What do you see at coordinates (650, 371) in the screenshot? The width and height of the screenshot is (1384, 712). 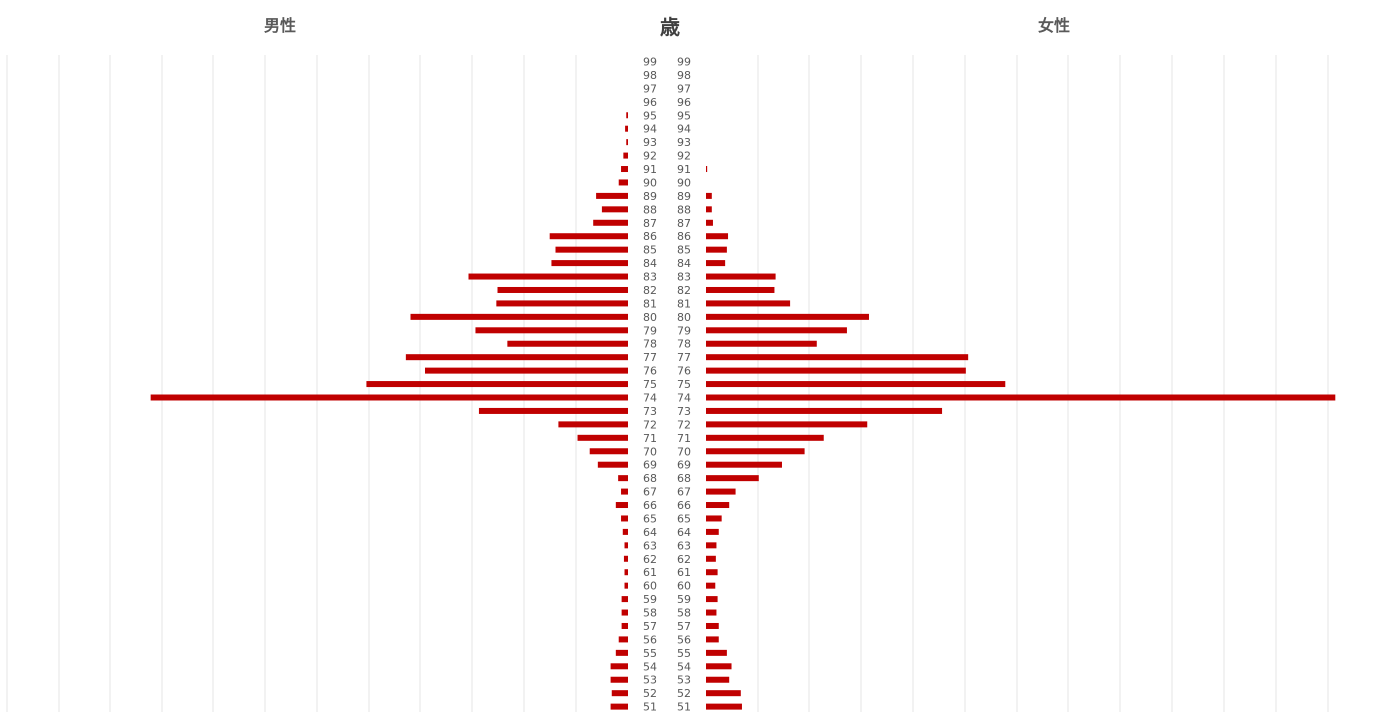 I see `male-age-label: 76` at bounding box center [650, 371].